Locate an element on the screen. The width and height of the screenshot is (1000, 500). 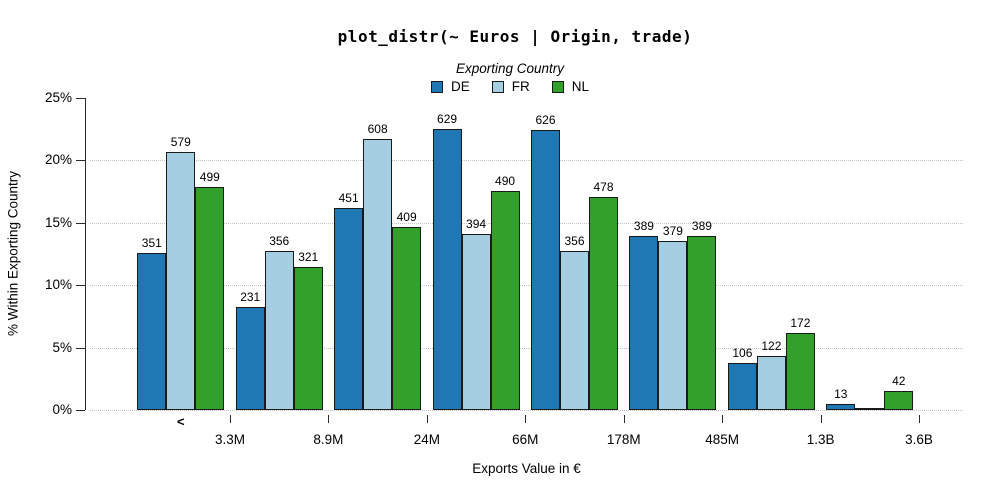
bar-value-label: 608 is located at coordinates (377, 128).